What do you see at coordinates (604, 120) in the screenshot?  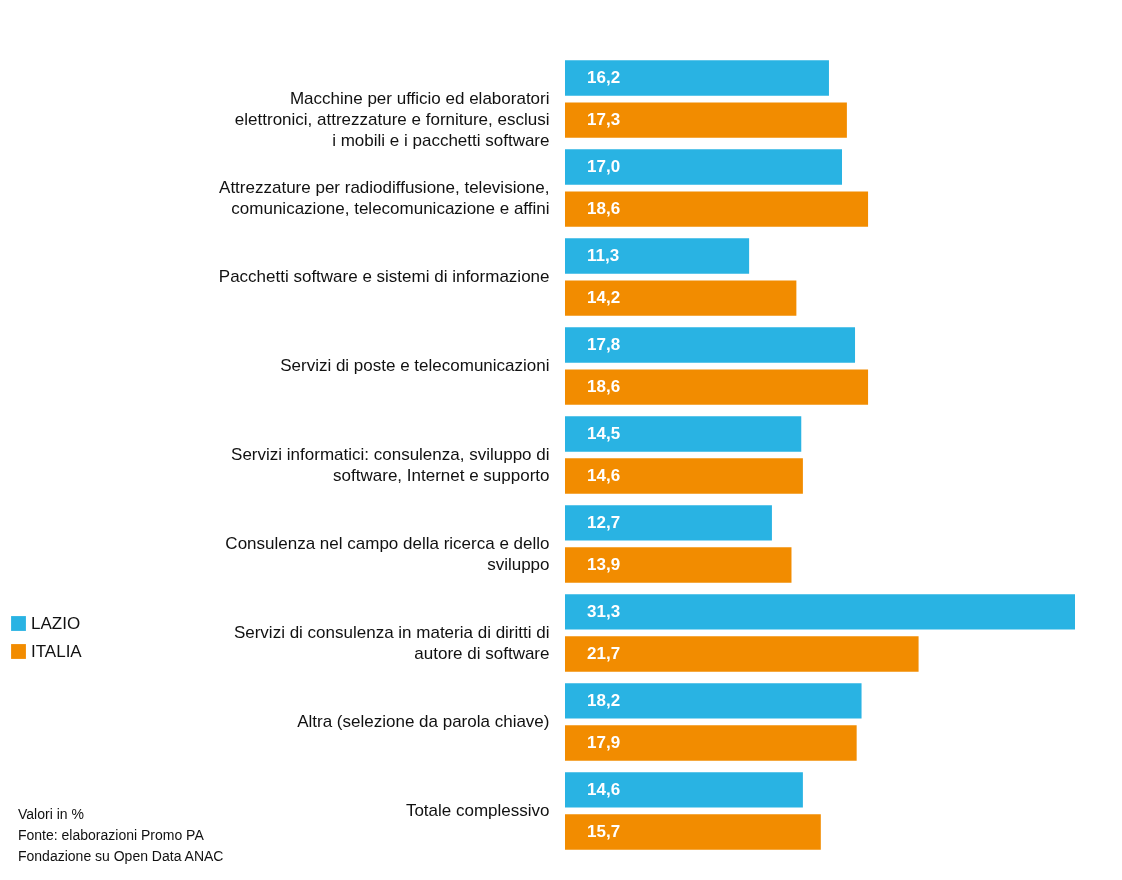 I see `data-label: 17,3` at bounding box center [604, 120].